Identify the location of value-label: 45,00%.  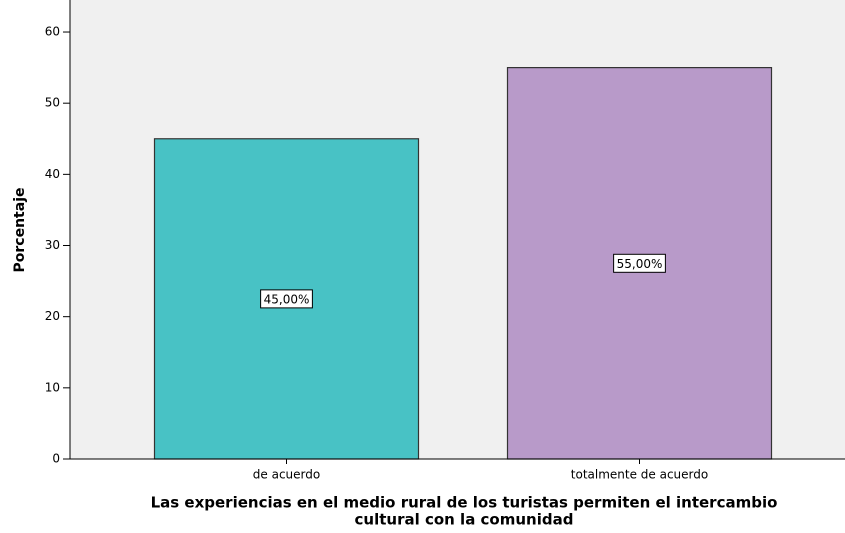
(287, 299).